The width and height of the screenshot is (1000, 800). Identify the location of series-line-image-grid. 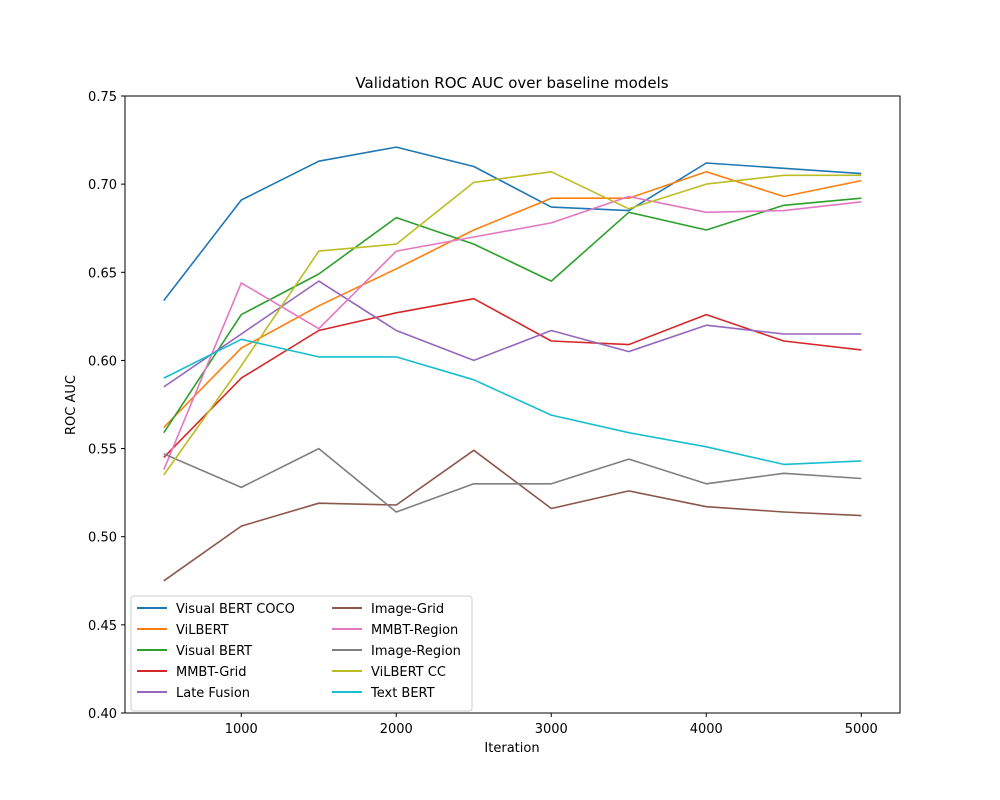
(512, 515).